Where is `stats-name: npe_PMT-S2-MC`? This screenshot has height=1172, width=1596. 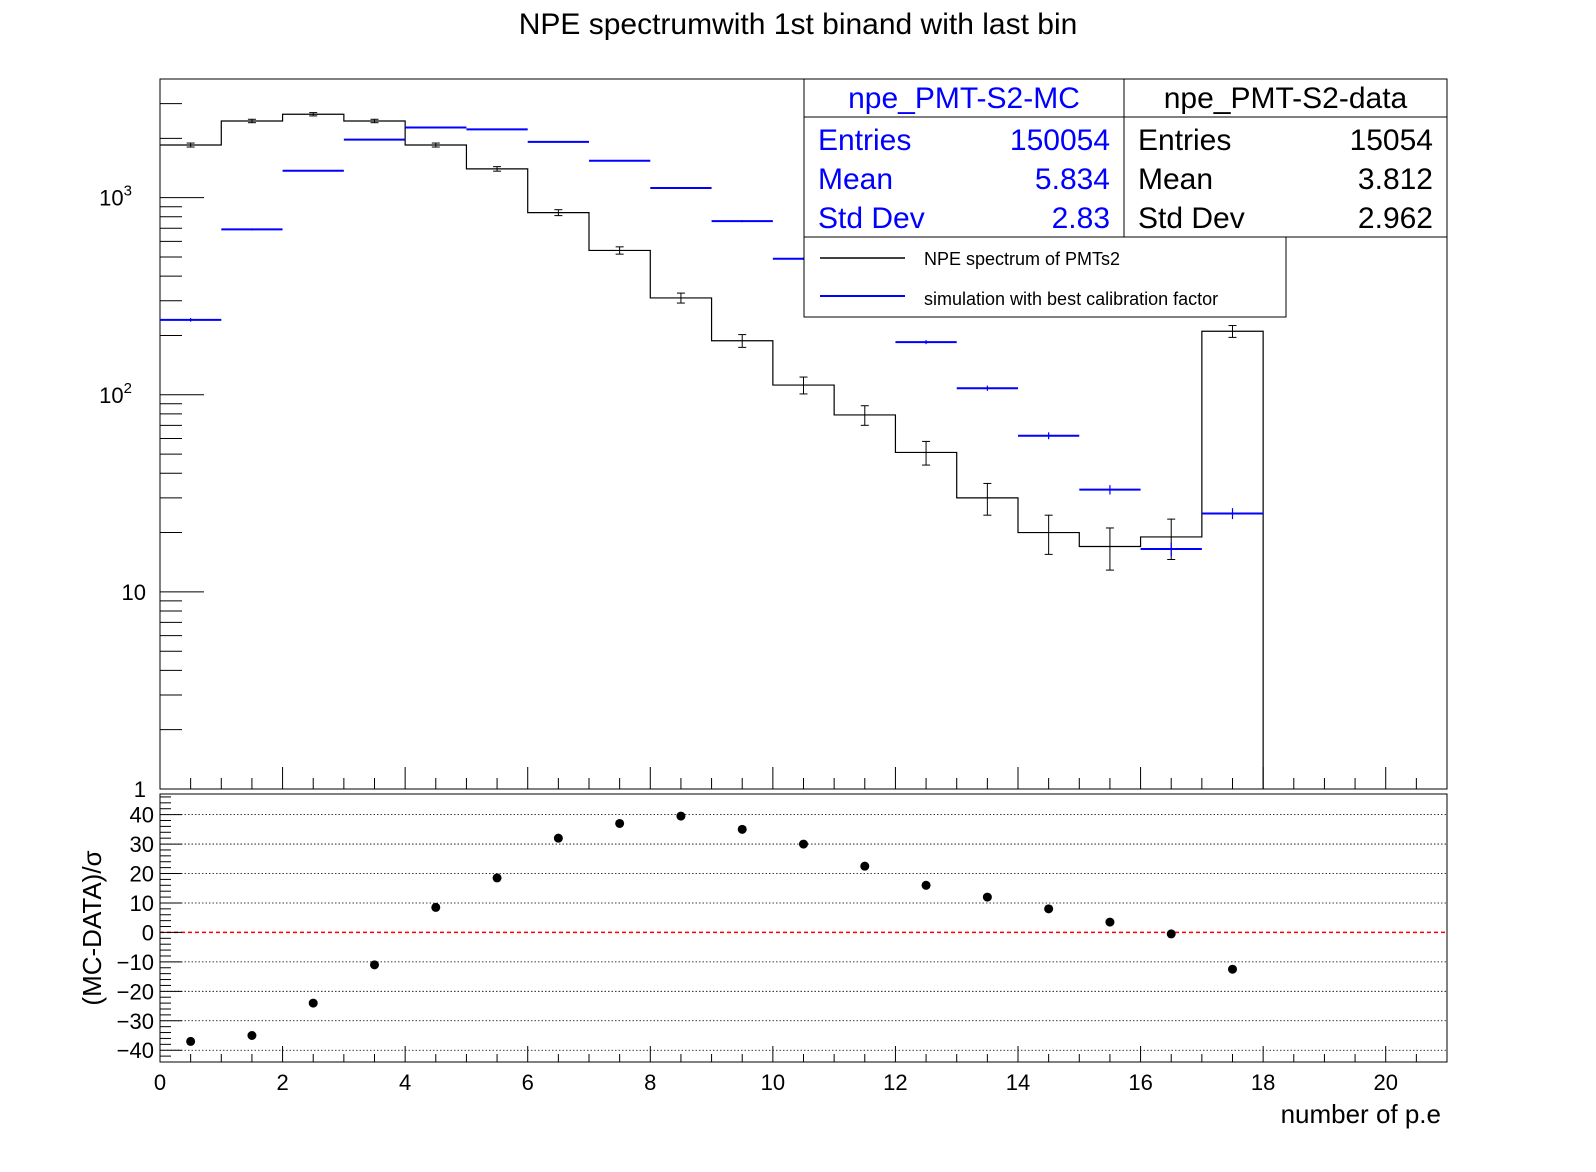 stats-name: npe_PMT-S2-MC is located at coordinates (964, 98).